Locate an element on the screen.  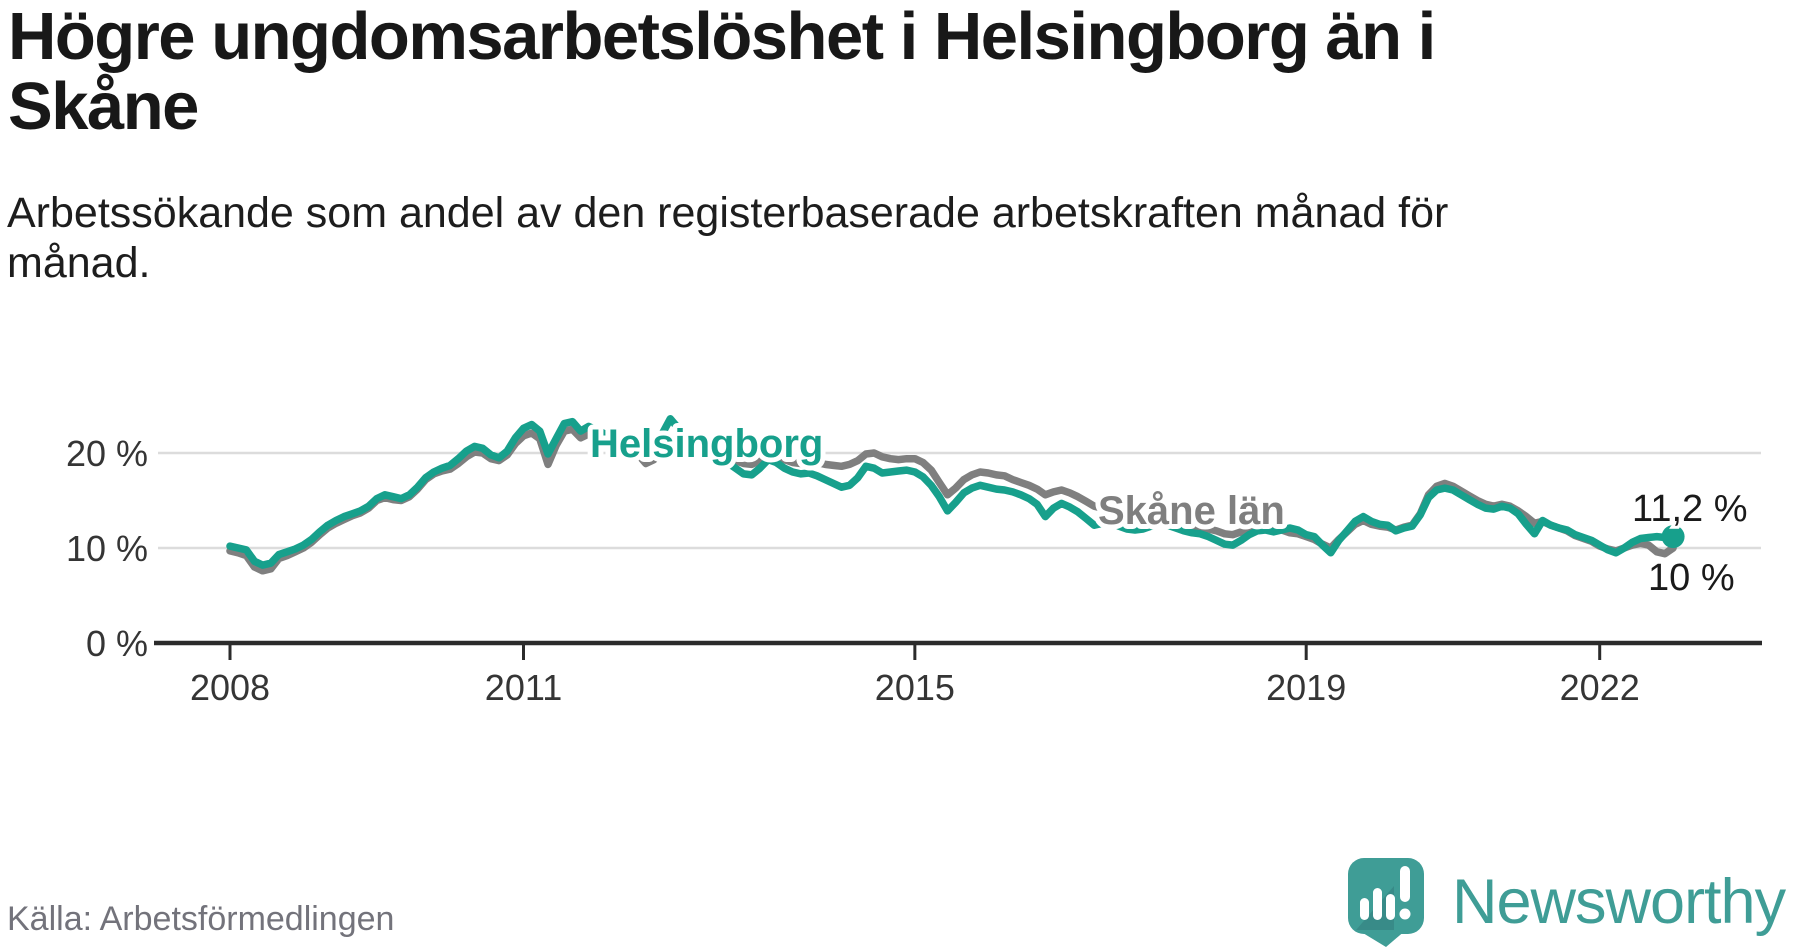
helsingborg-value-label: 11,2 % is located at coordinates (1689, 509).